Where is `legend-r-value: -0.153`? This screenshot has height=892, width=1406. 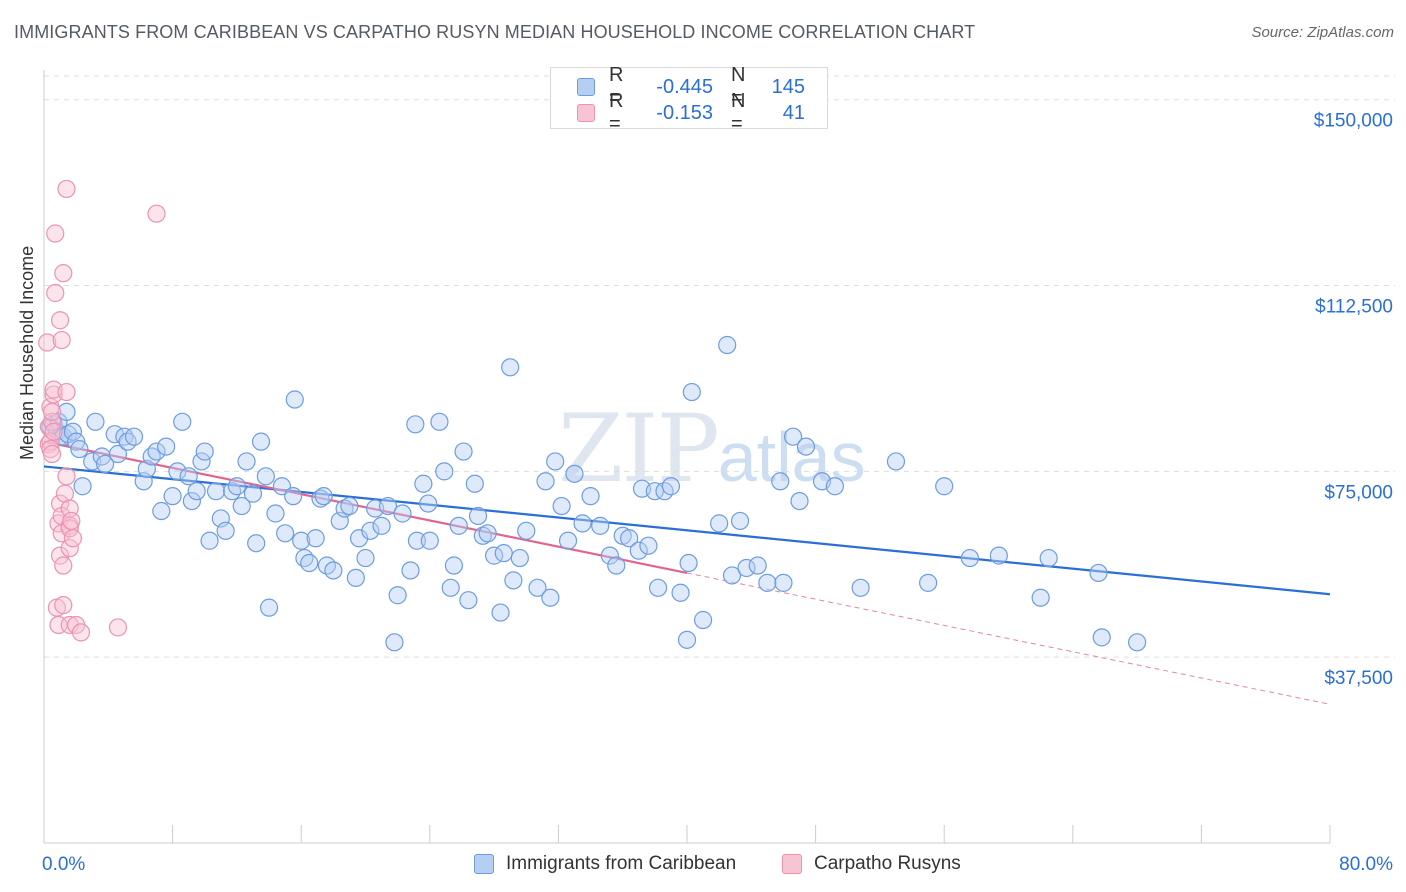 legend-r-value: -0.153 is located at coordinates (684, 112).